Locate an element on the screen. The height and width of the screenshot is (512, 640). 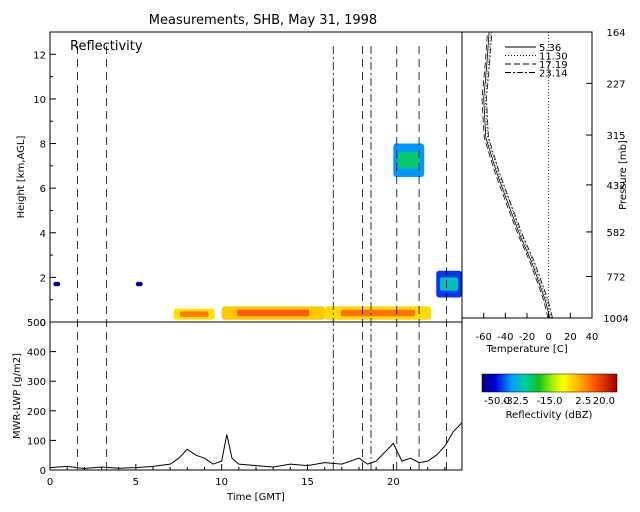
colorbar-gradient is located at coordinates (549, 383).